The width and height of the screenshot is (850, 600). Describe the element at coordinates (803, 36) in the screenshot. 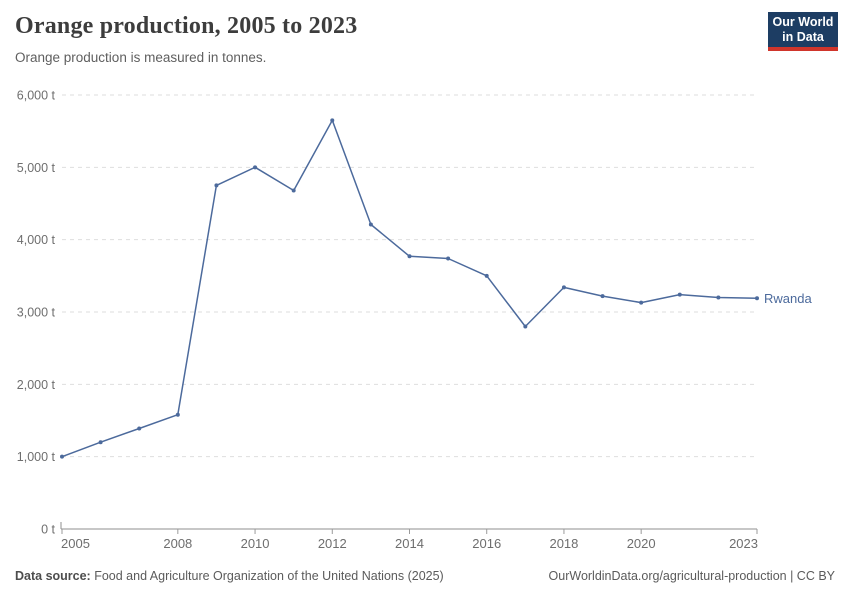

I see `owid-logo-line2: in Data` at that location.